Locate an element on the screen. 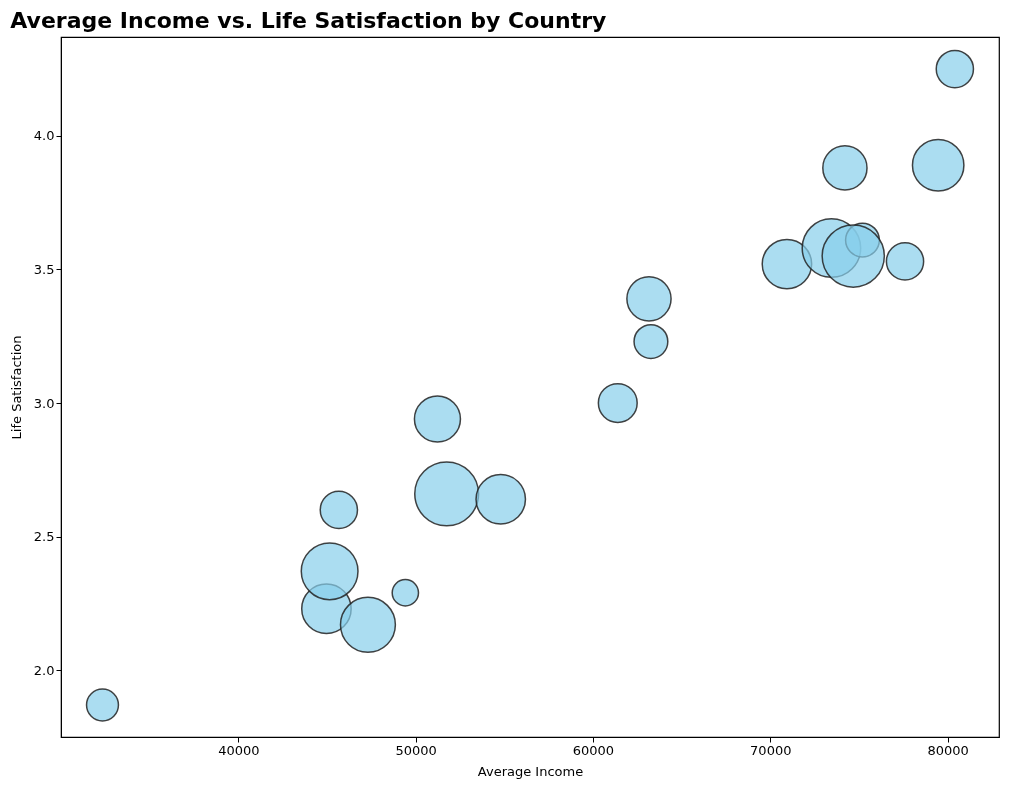 The image size is (1024, 788). y-tick-label: 4.0 is located at coordinates (44, 136).